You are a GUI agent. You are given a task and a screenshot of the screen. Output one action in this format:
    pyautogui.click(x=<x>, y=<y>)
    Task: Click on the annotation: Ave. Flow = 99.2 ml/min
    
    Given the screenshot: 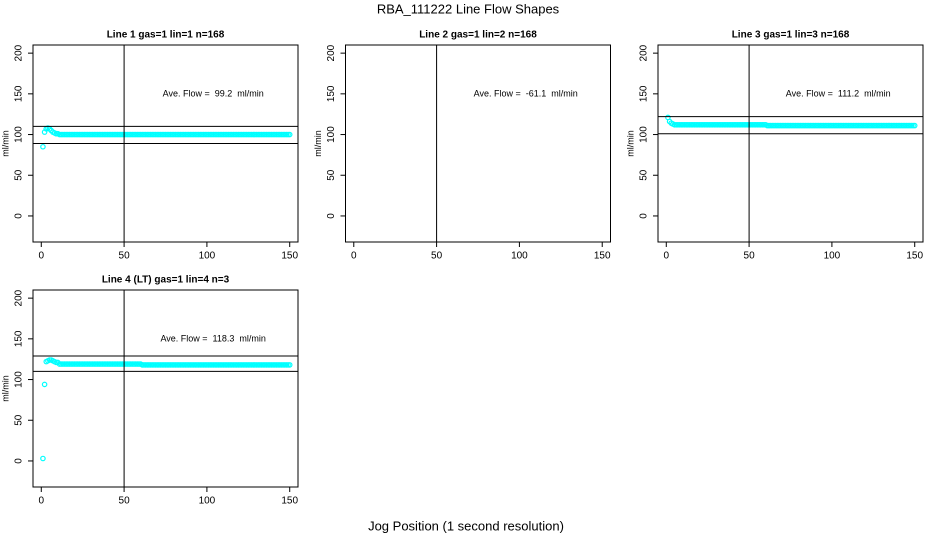 What is the action you would take?
    pyautogui.click(x=213, y=94)
    